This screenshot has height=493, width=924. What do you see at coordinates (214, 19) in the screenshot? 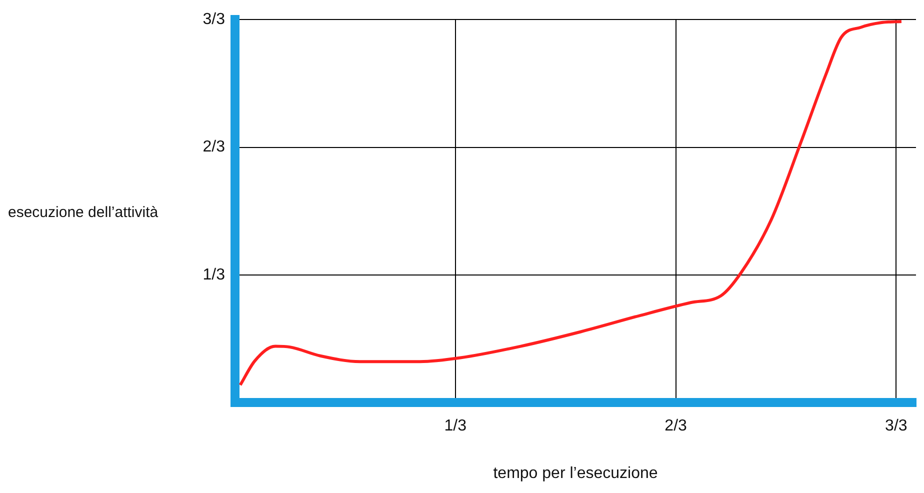
I see `y-tick-label: 3/3` at bounding box center [214, 19].